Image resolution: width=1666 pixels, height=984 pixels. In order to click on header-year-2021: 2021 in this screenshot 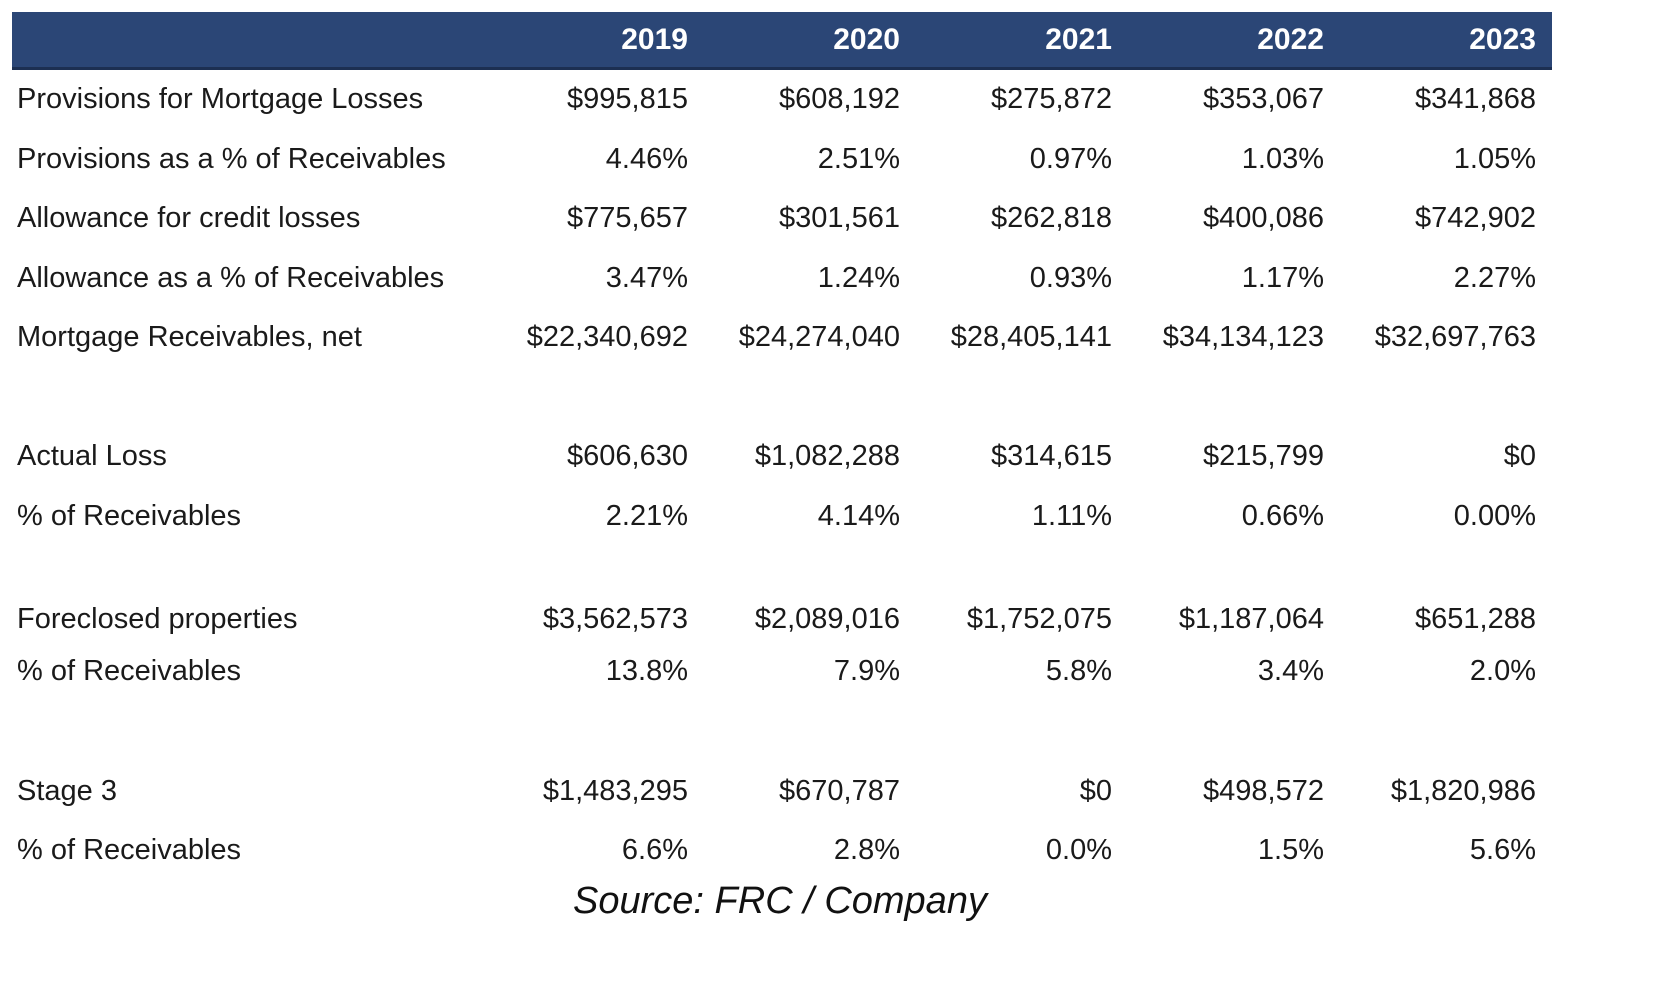, I will do `click(1078, 39)`.